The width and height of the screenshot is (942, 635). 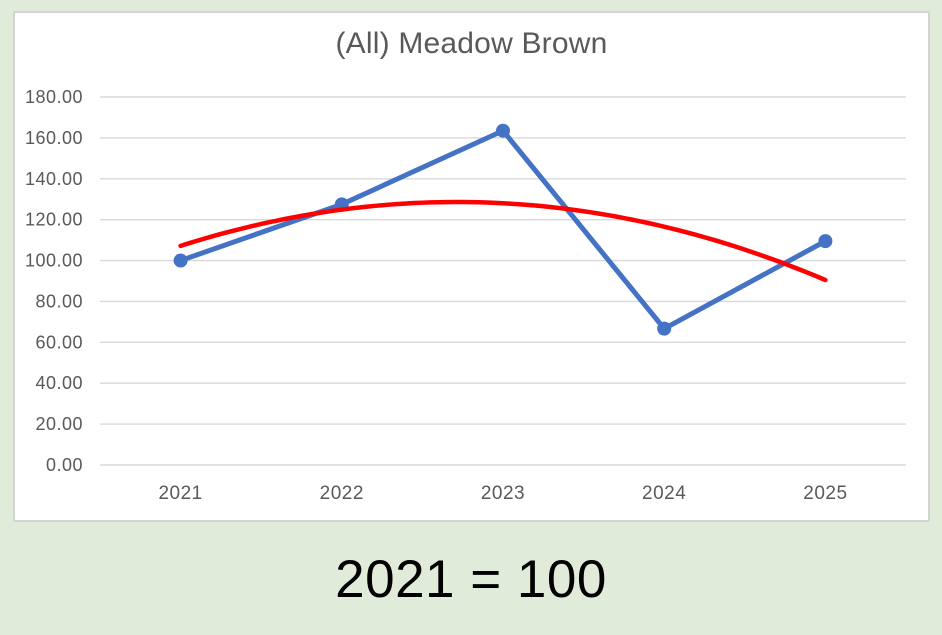 I want to click on trendline, so click(x=503, y=241).